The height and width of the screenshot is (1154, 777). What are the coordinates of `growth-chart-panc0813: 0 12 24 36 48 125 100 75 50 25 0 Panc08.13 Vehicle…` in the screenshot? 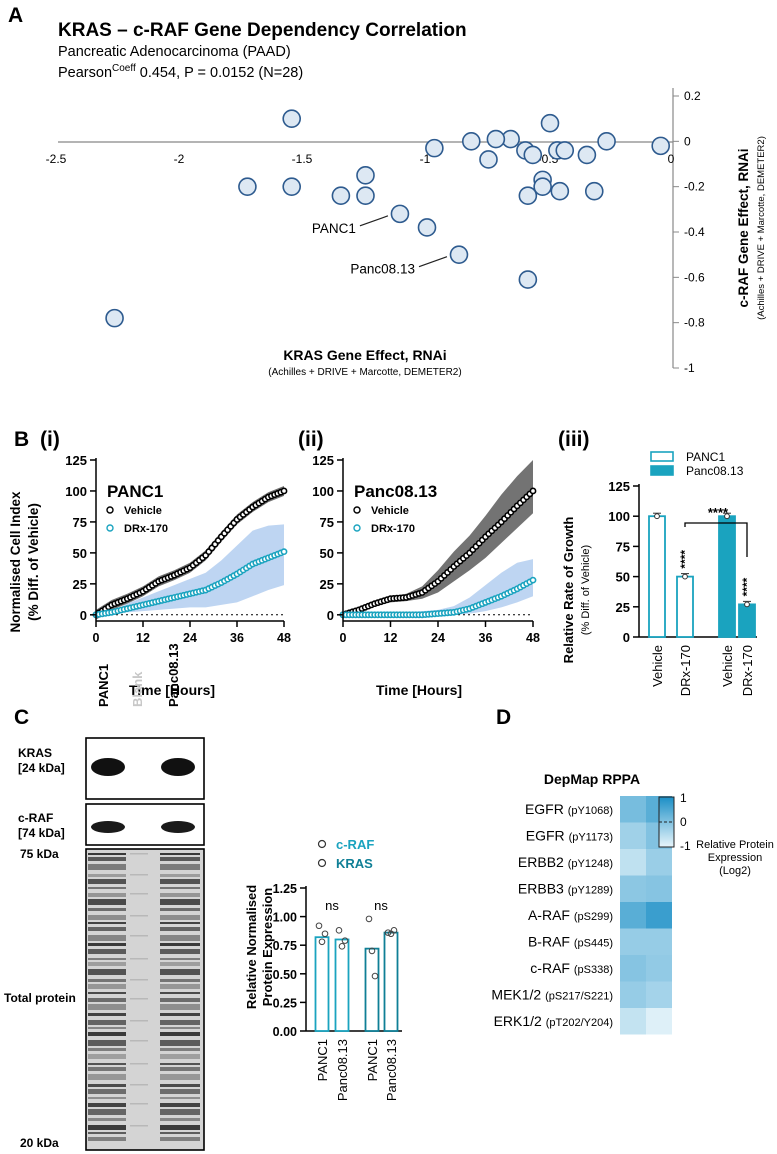 It's located at (426, 575).